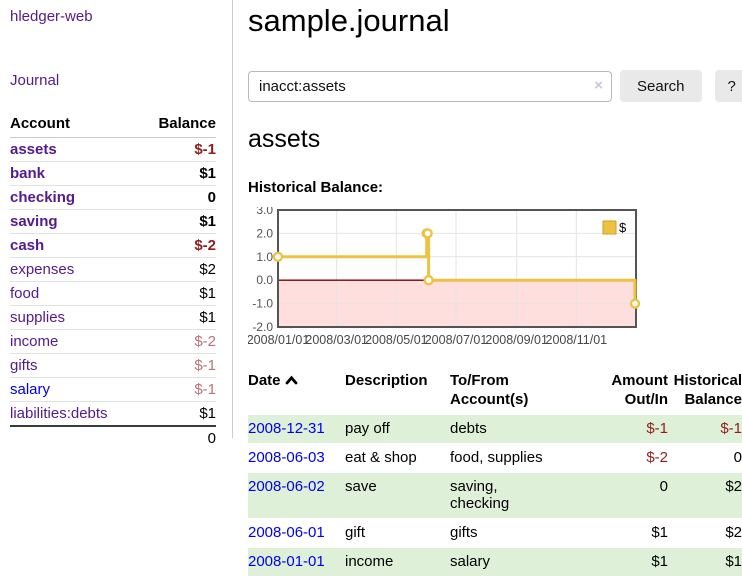 The width and height of the screenshot is (742, 582). What do you see at coordinates (113, 221) in the screenshot?
I see `account-row: saving $1` at bounding box center [113, 221].